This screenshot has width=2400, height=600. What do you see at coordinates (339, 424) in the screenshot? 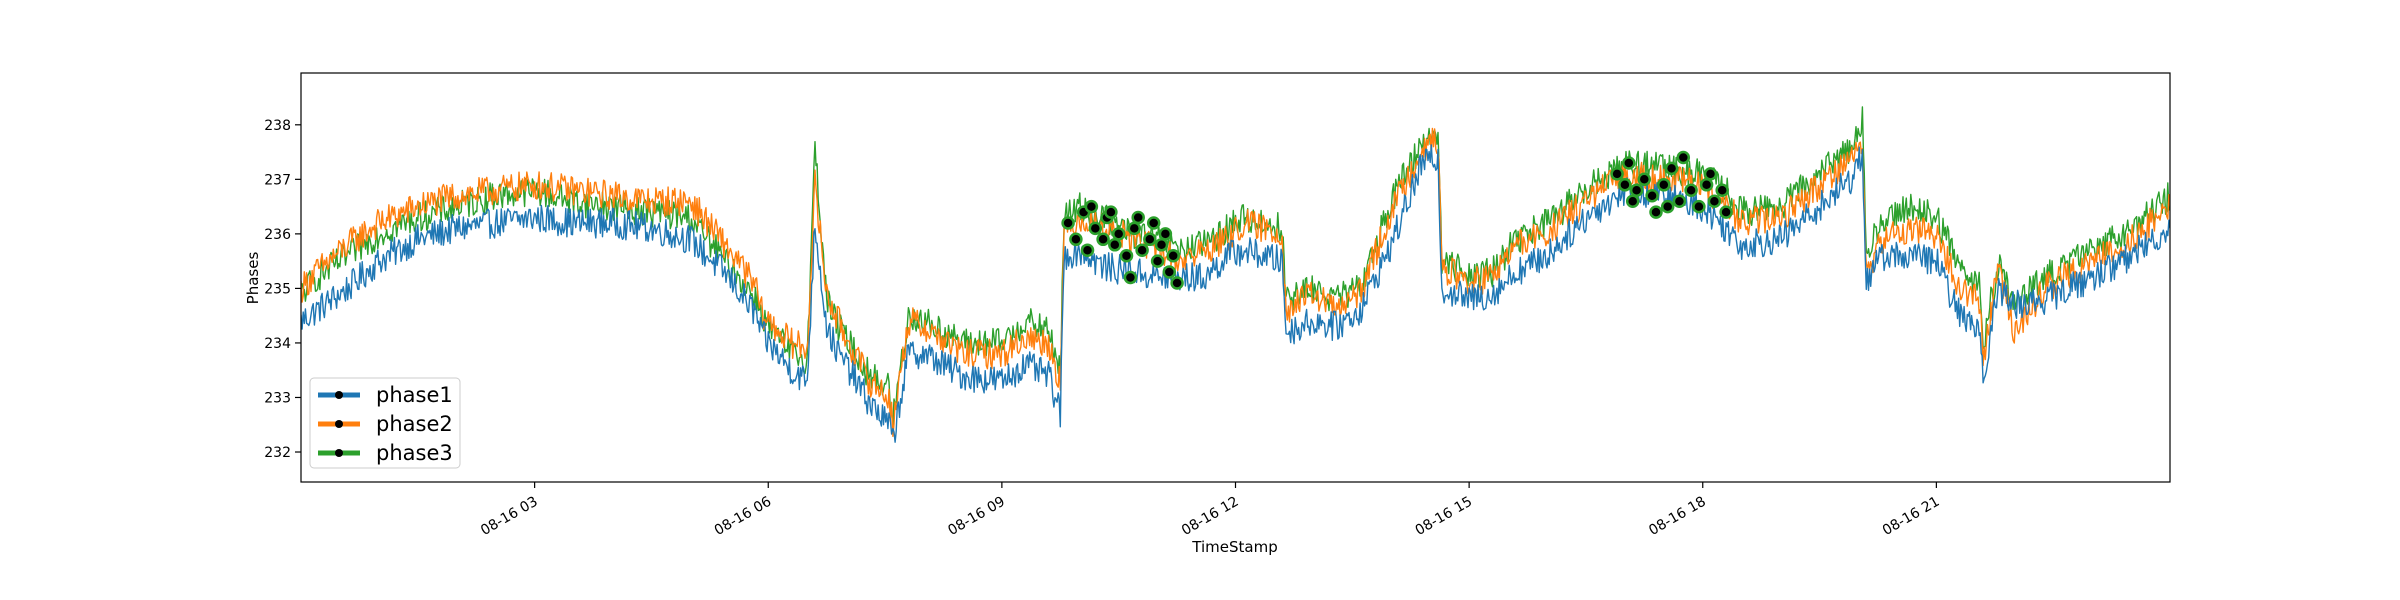
I see `legend-marker-phase2` at bounding box center [339, 424].